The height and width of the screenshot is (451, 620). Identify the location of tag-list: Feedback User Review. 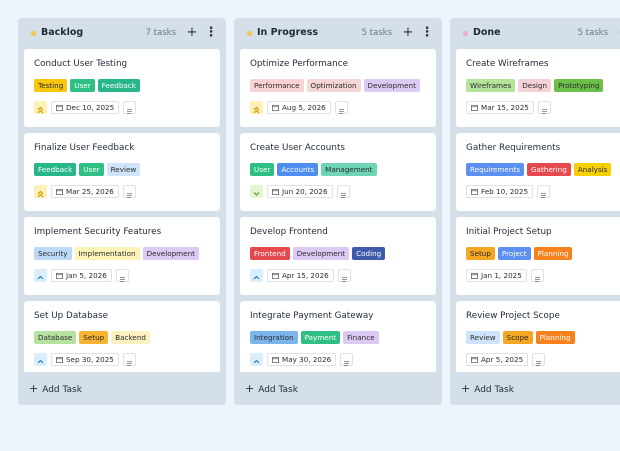
(87, 169).